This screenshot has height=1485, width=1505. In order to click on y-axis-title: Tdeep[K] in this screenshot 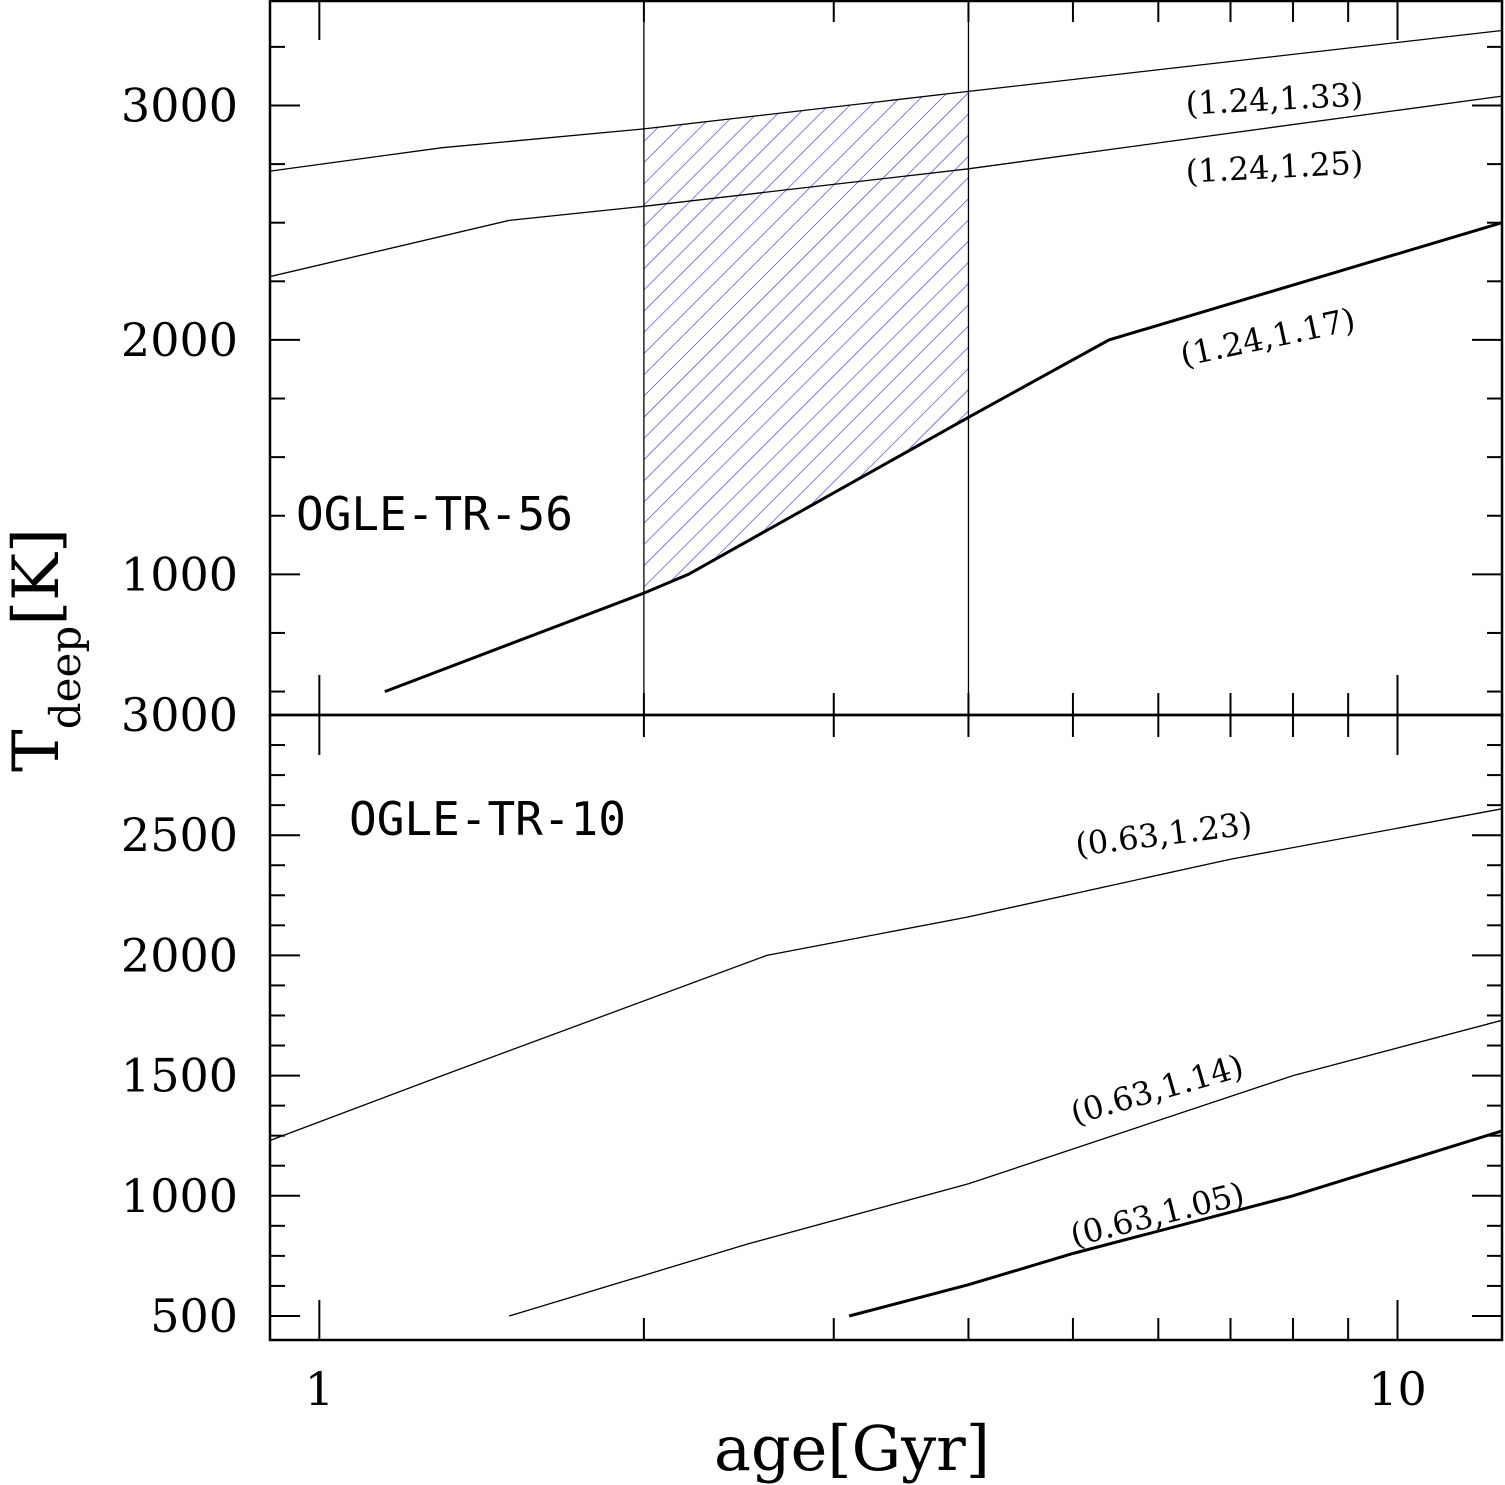, I will do `click(45, 650)`.